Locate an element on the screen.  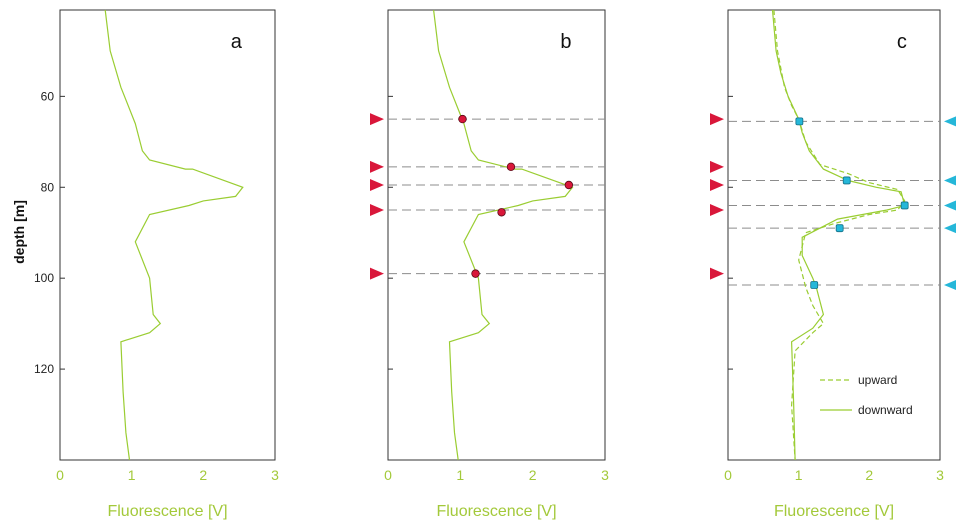
y-tick-label: 60 is located at coordinates (48, 96).